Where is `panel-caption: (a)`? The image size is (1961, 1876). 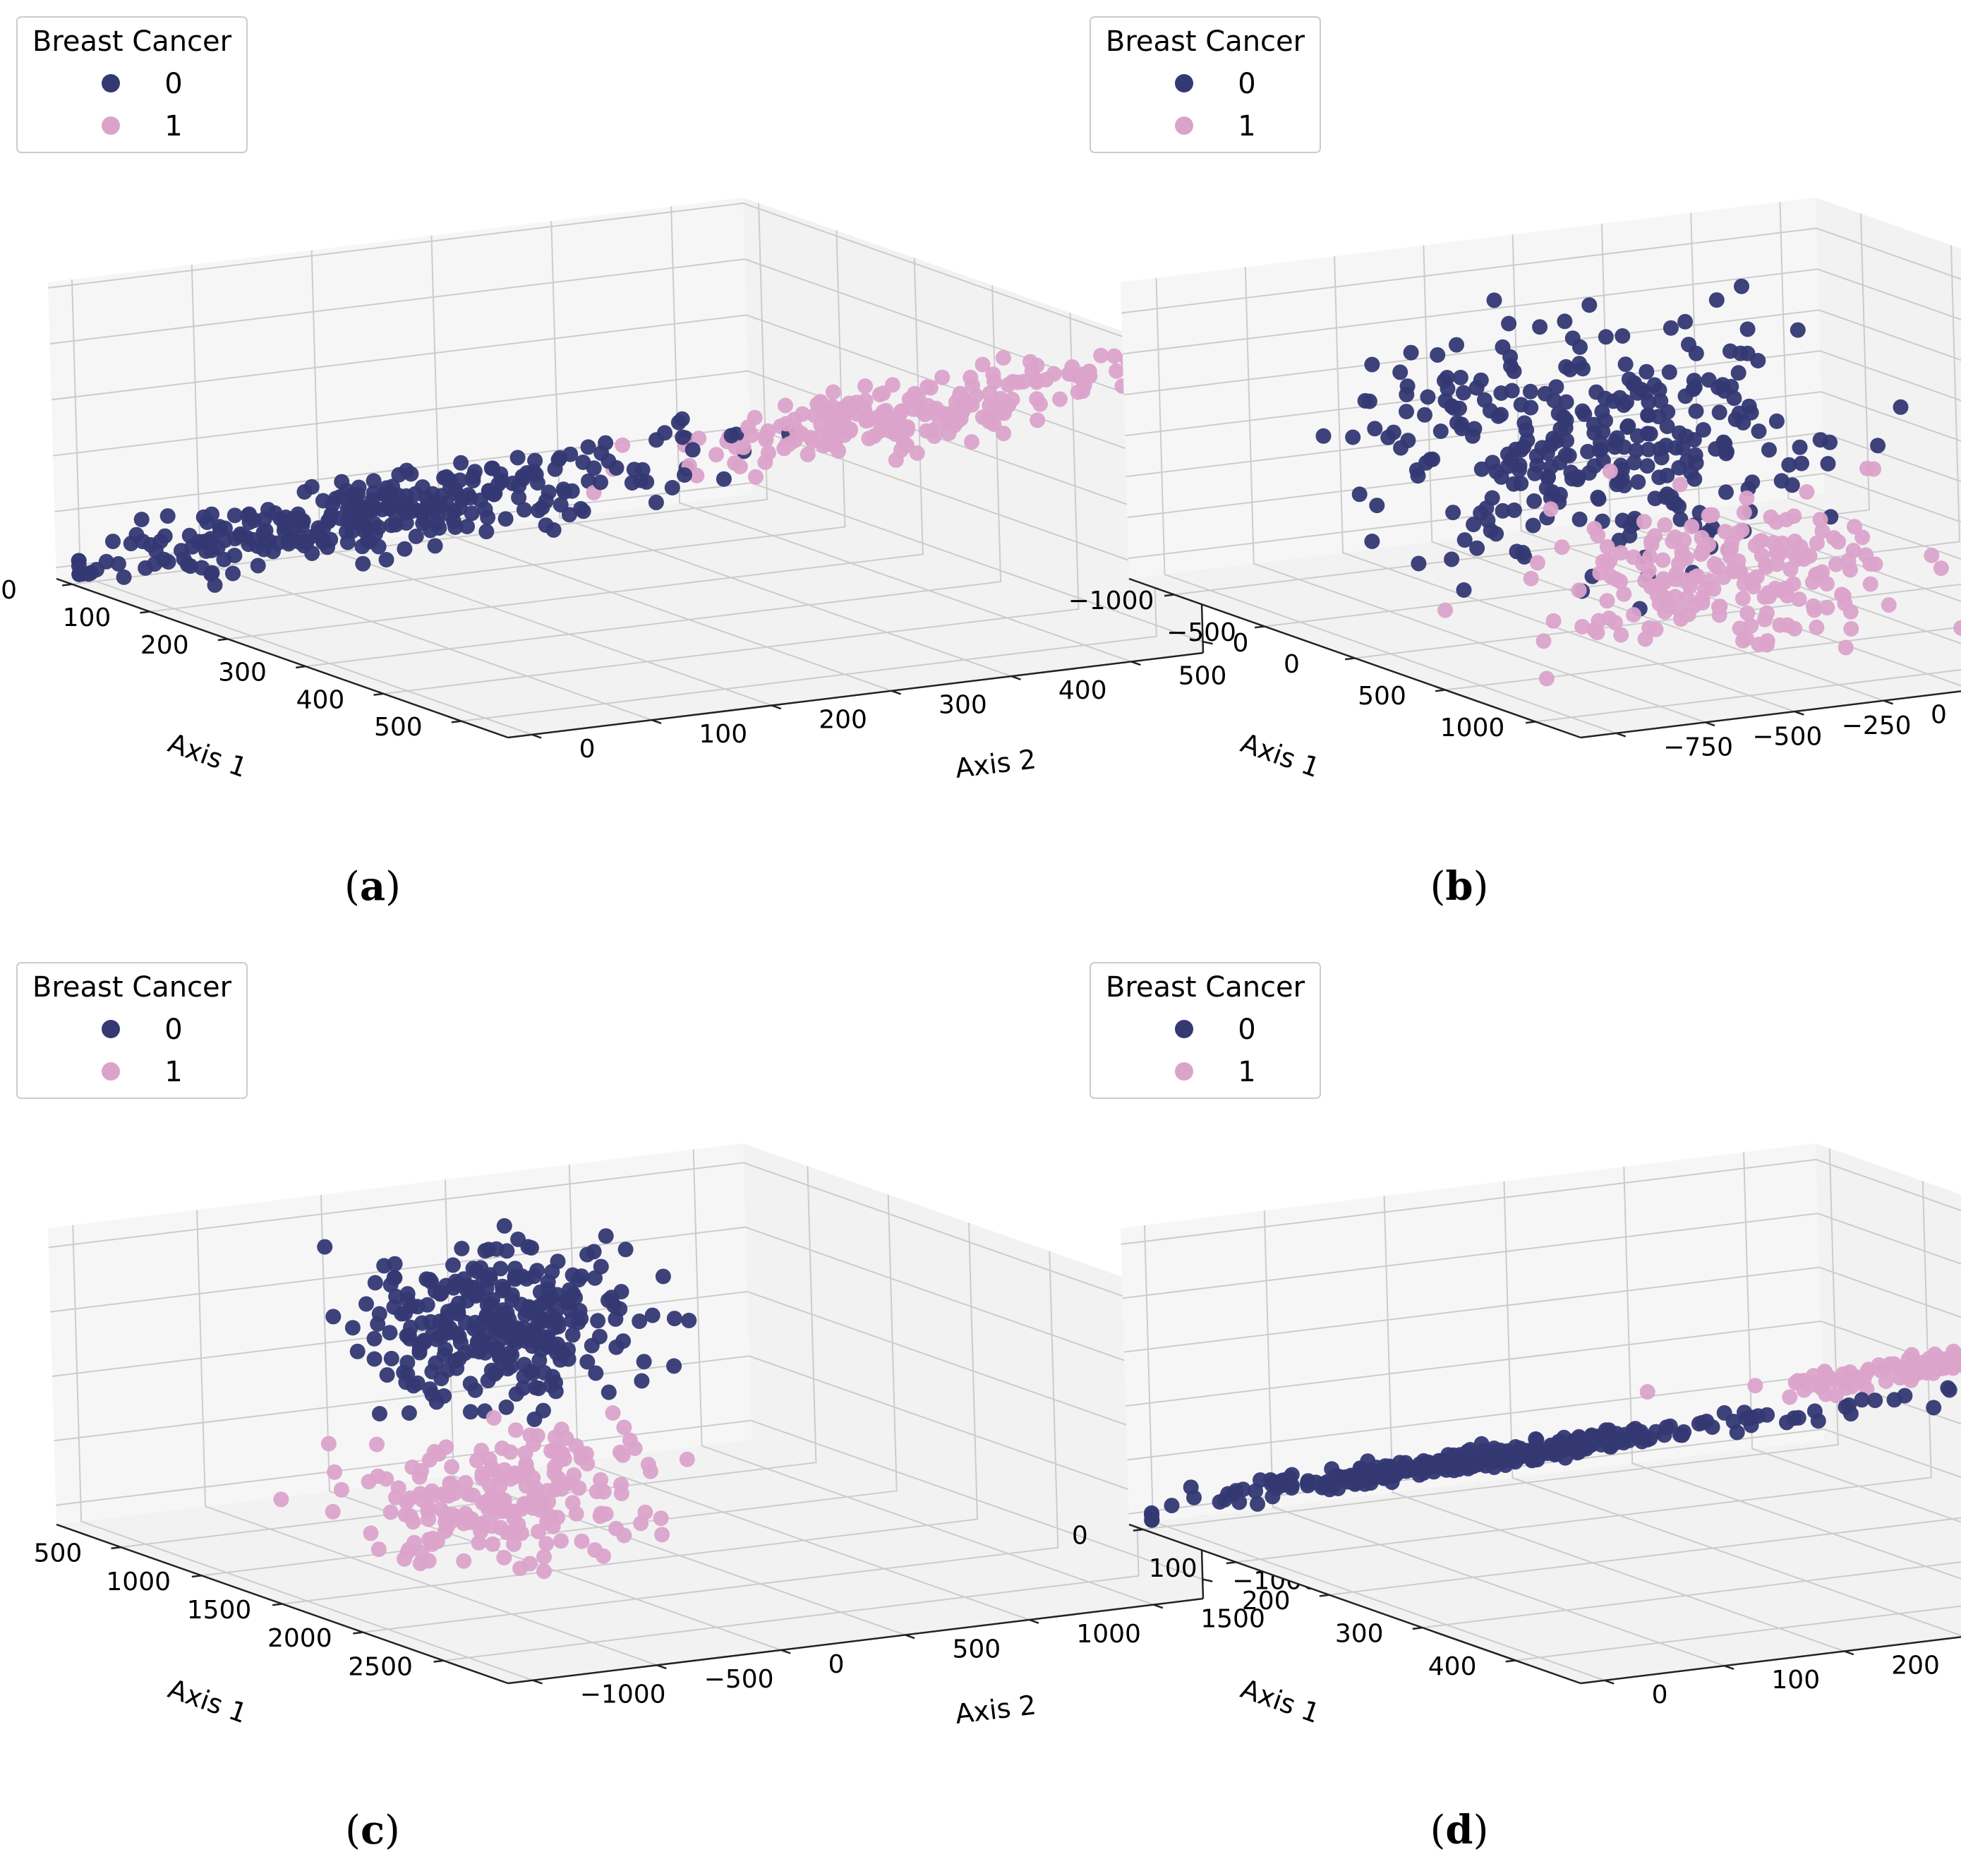
panel-caption: (a) is located at coordinates (372, 886).